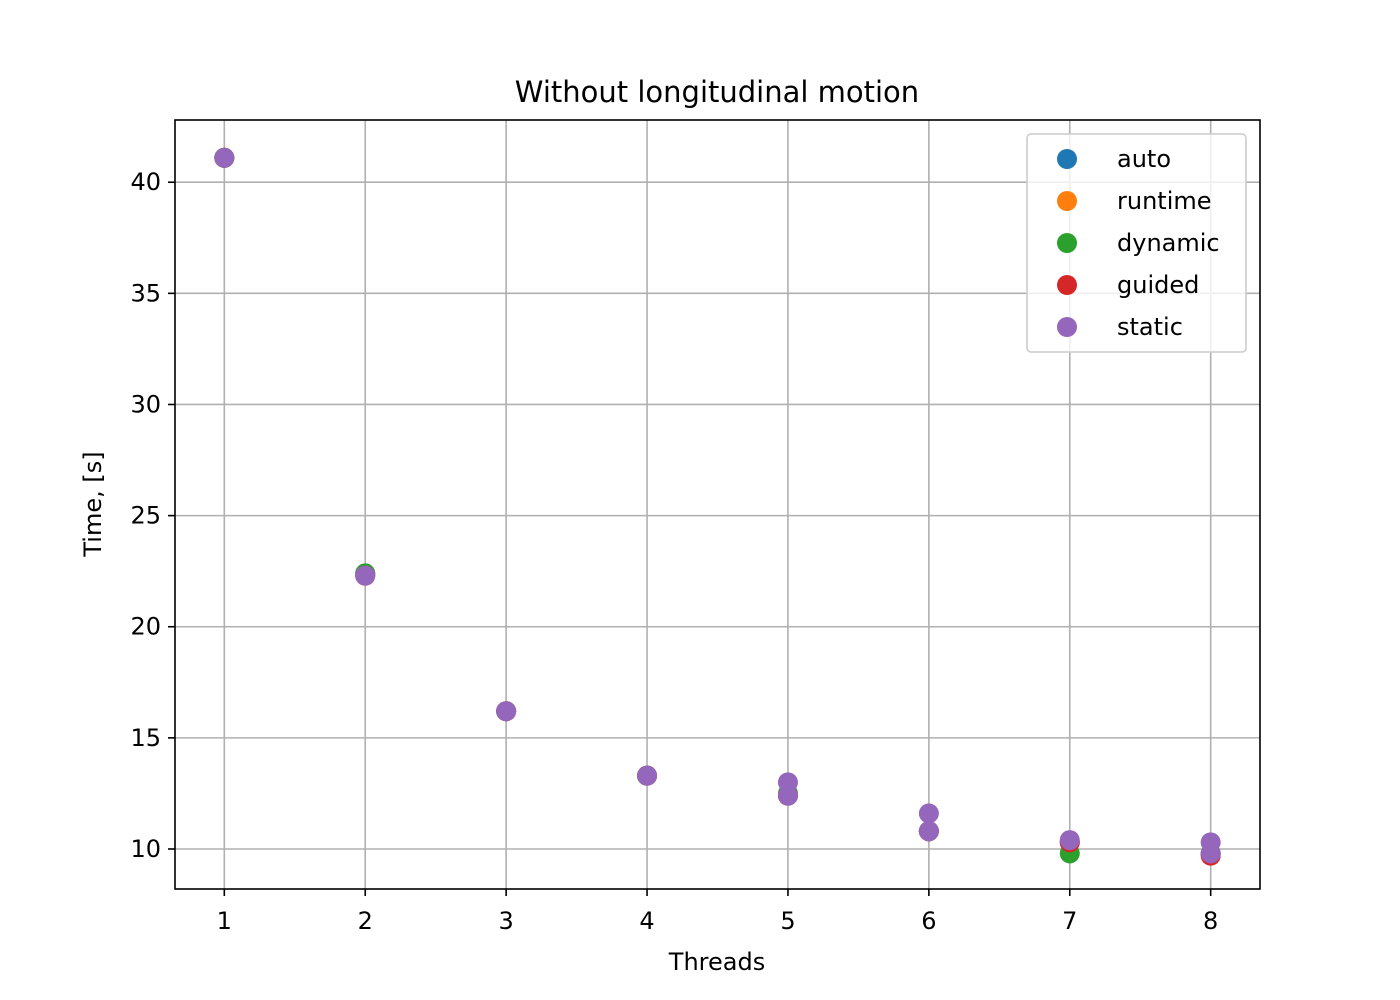 This screenshot has height=1000, width=1400. I want to click on legend-marker-auto, so click(1067, 159).